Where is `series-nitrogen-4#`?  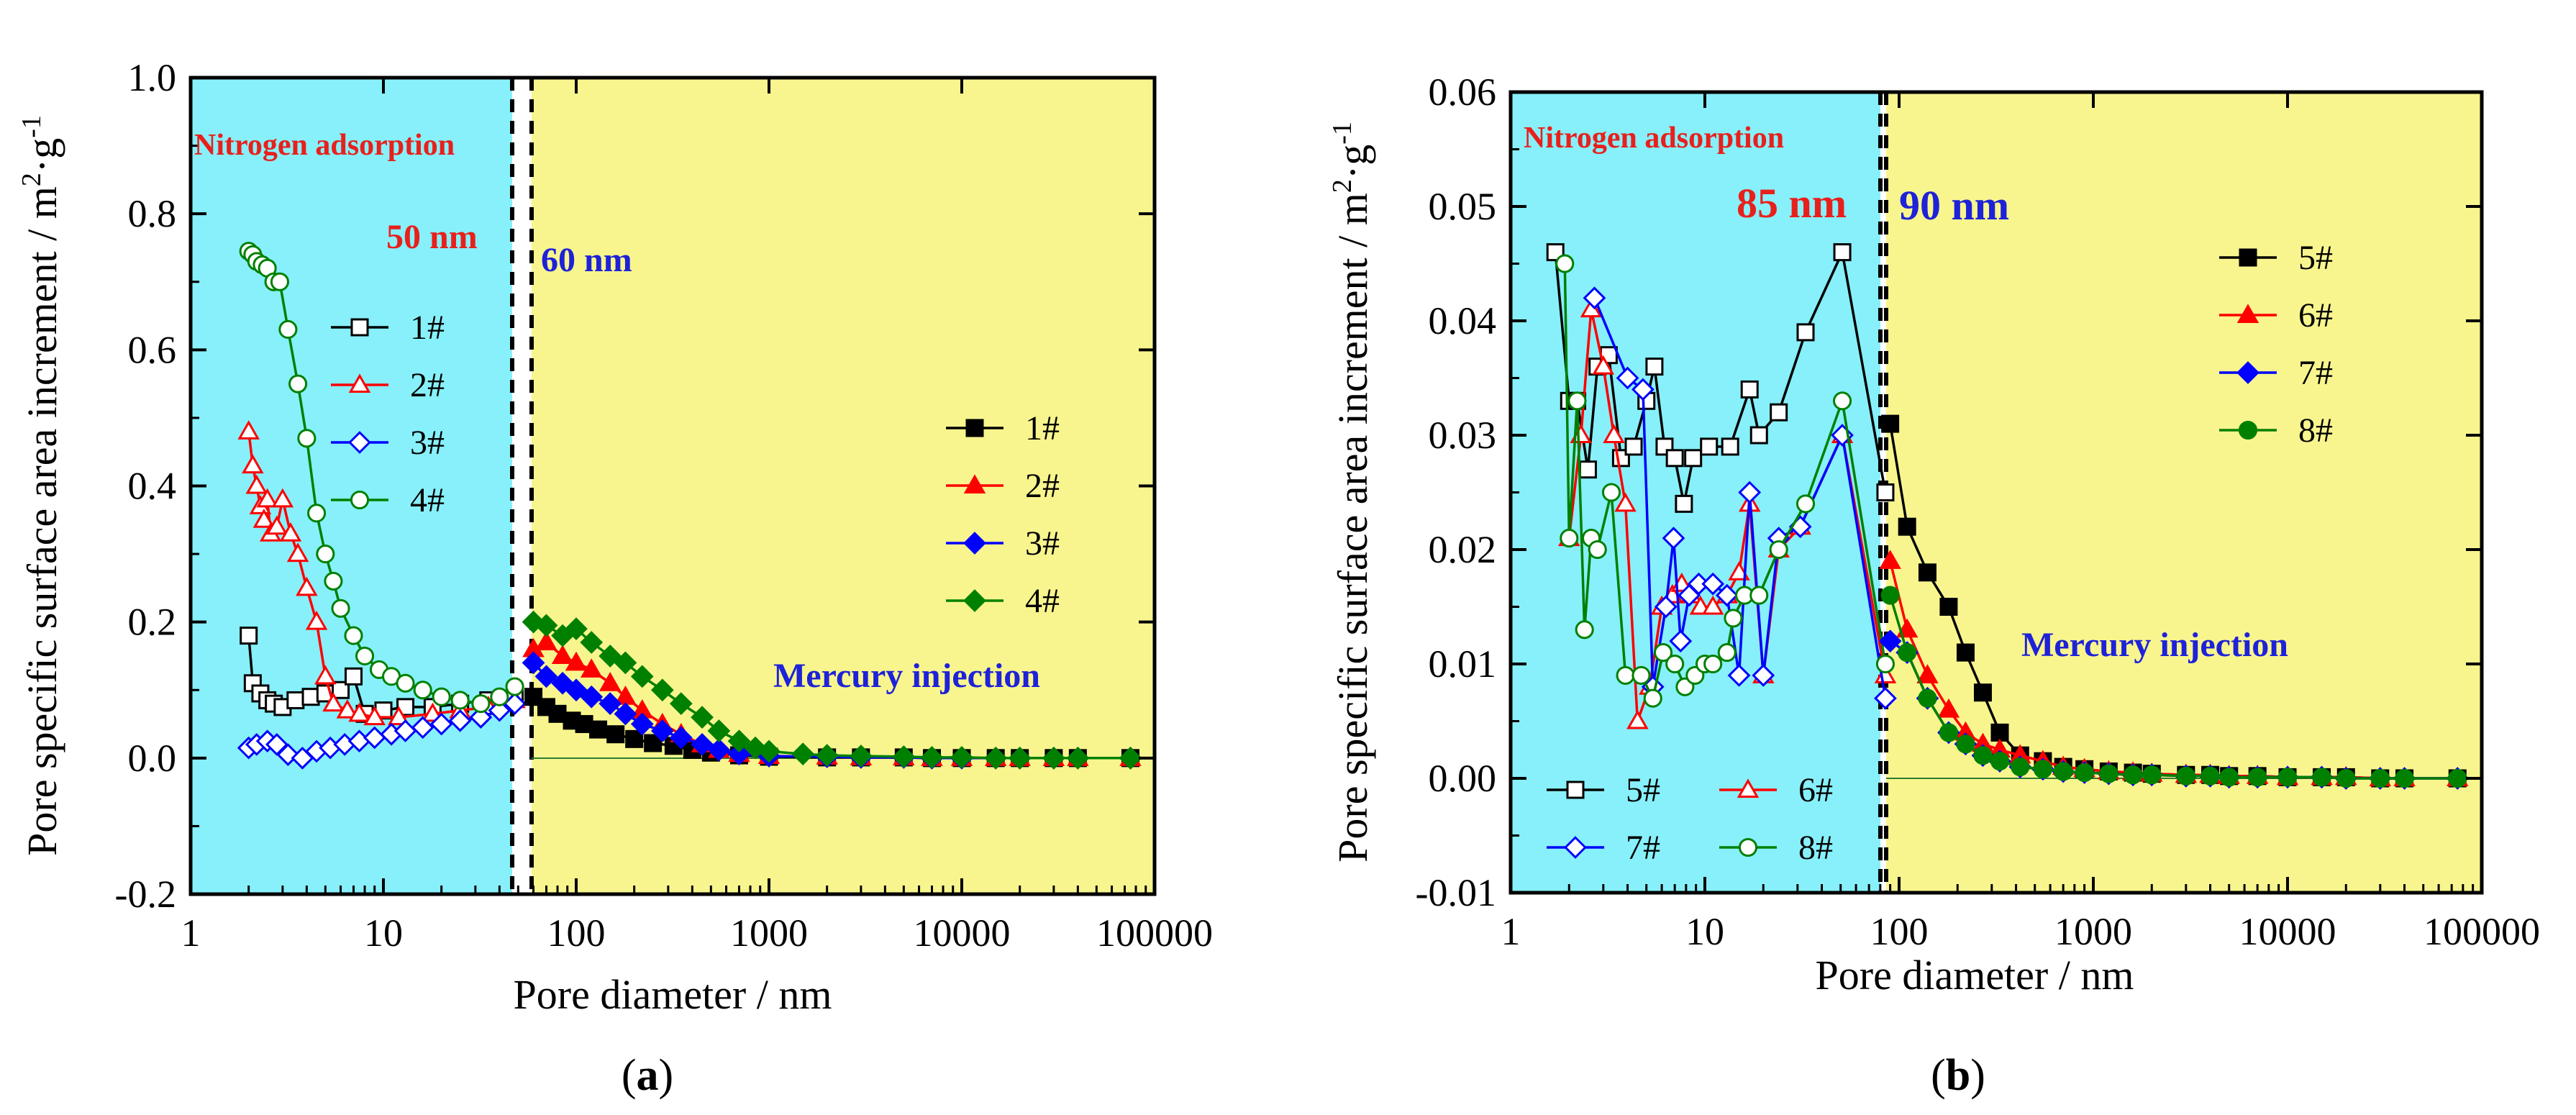 series-nitrogen-4# is located at coordinates (382, 478).